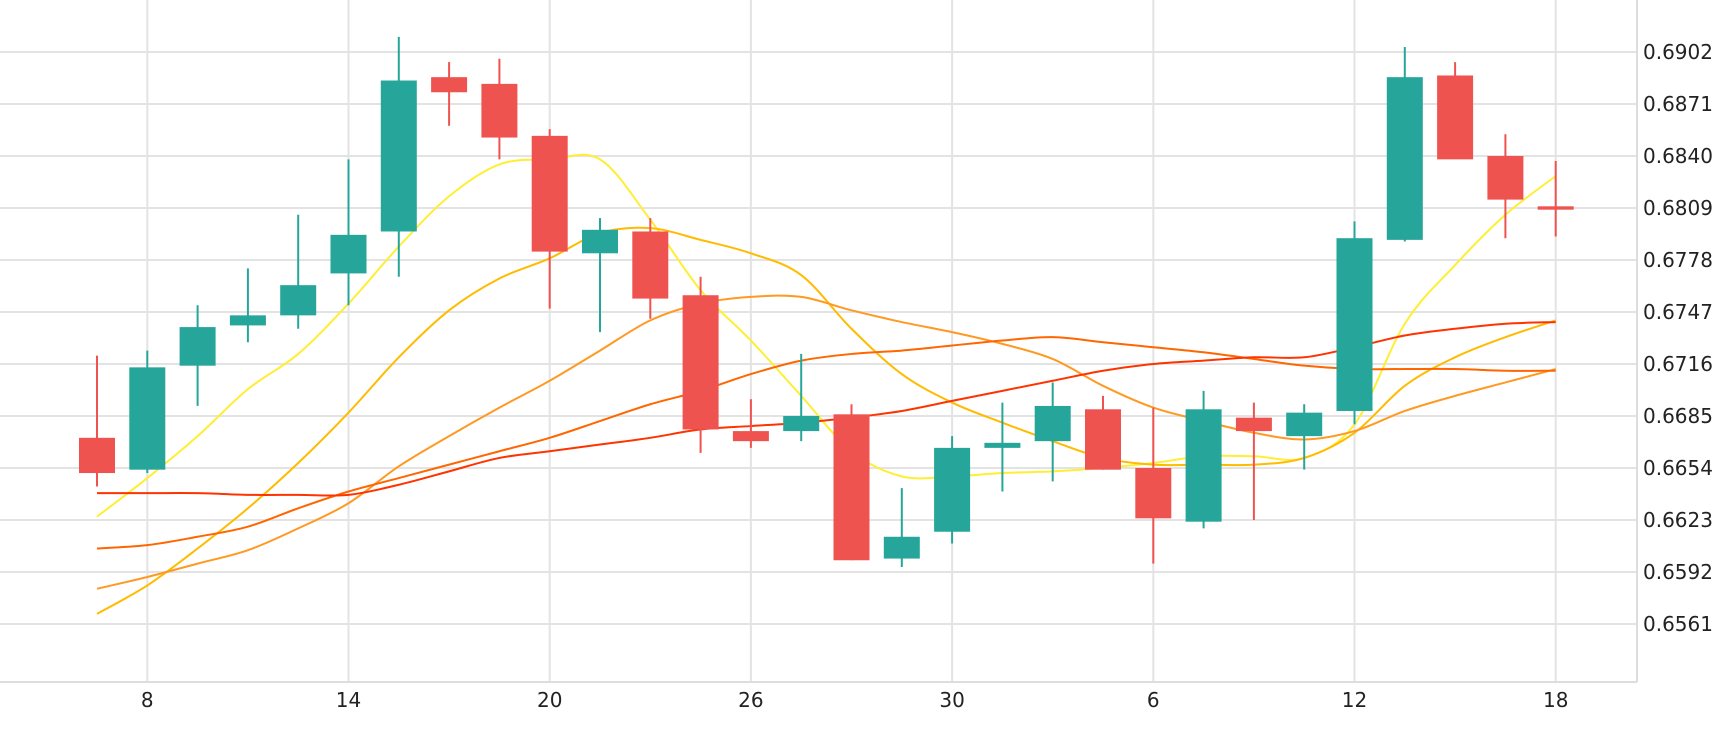 The height and width of the screenshot is (735, 1730). I want to click on y-tick-label: 0.6716, so click(1678, 364).